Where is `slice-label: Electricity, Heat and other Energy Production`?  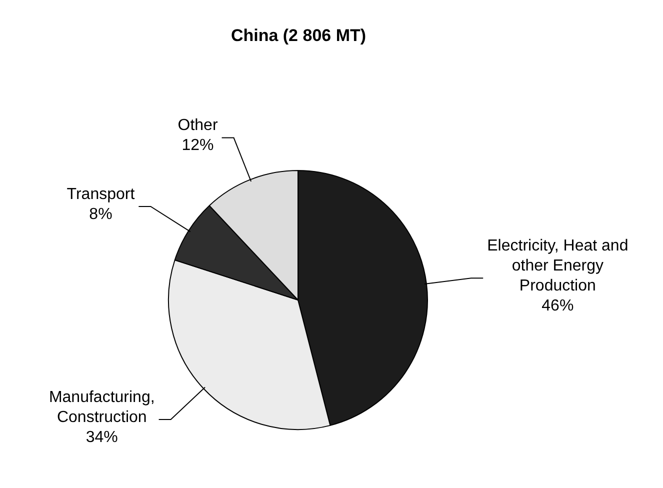 slice-label: Electricity, Heat and other Energy Production is located at coordinates (557, 266).